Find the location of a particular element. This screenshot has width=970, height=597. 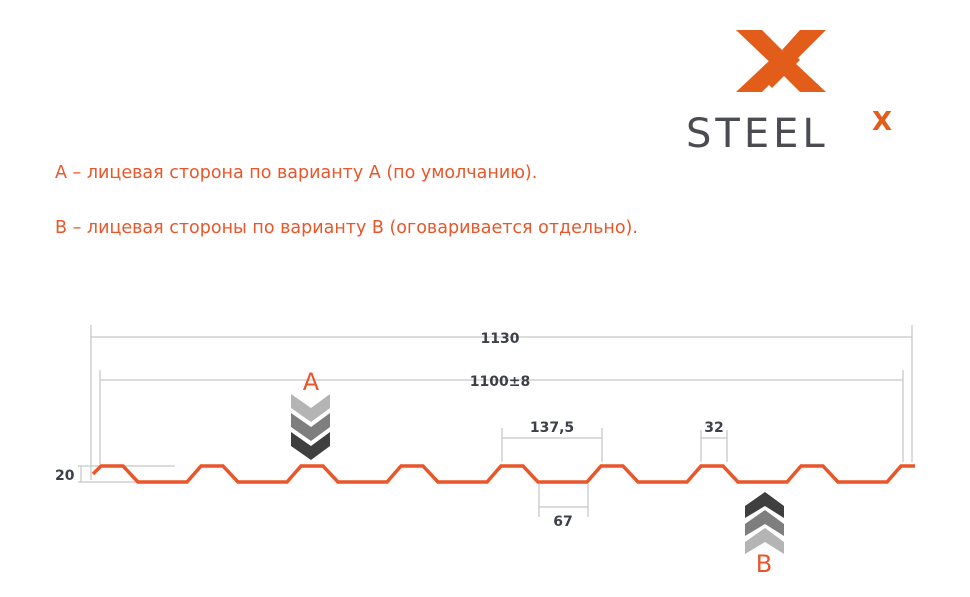

dim-top-width: 32 is located at coordinates (713, 428).